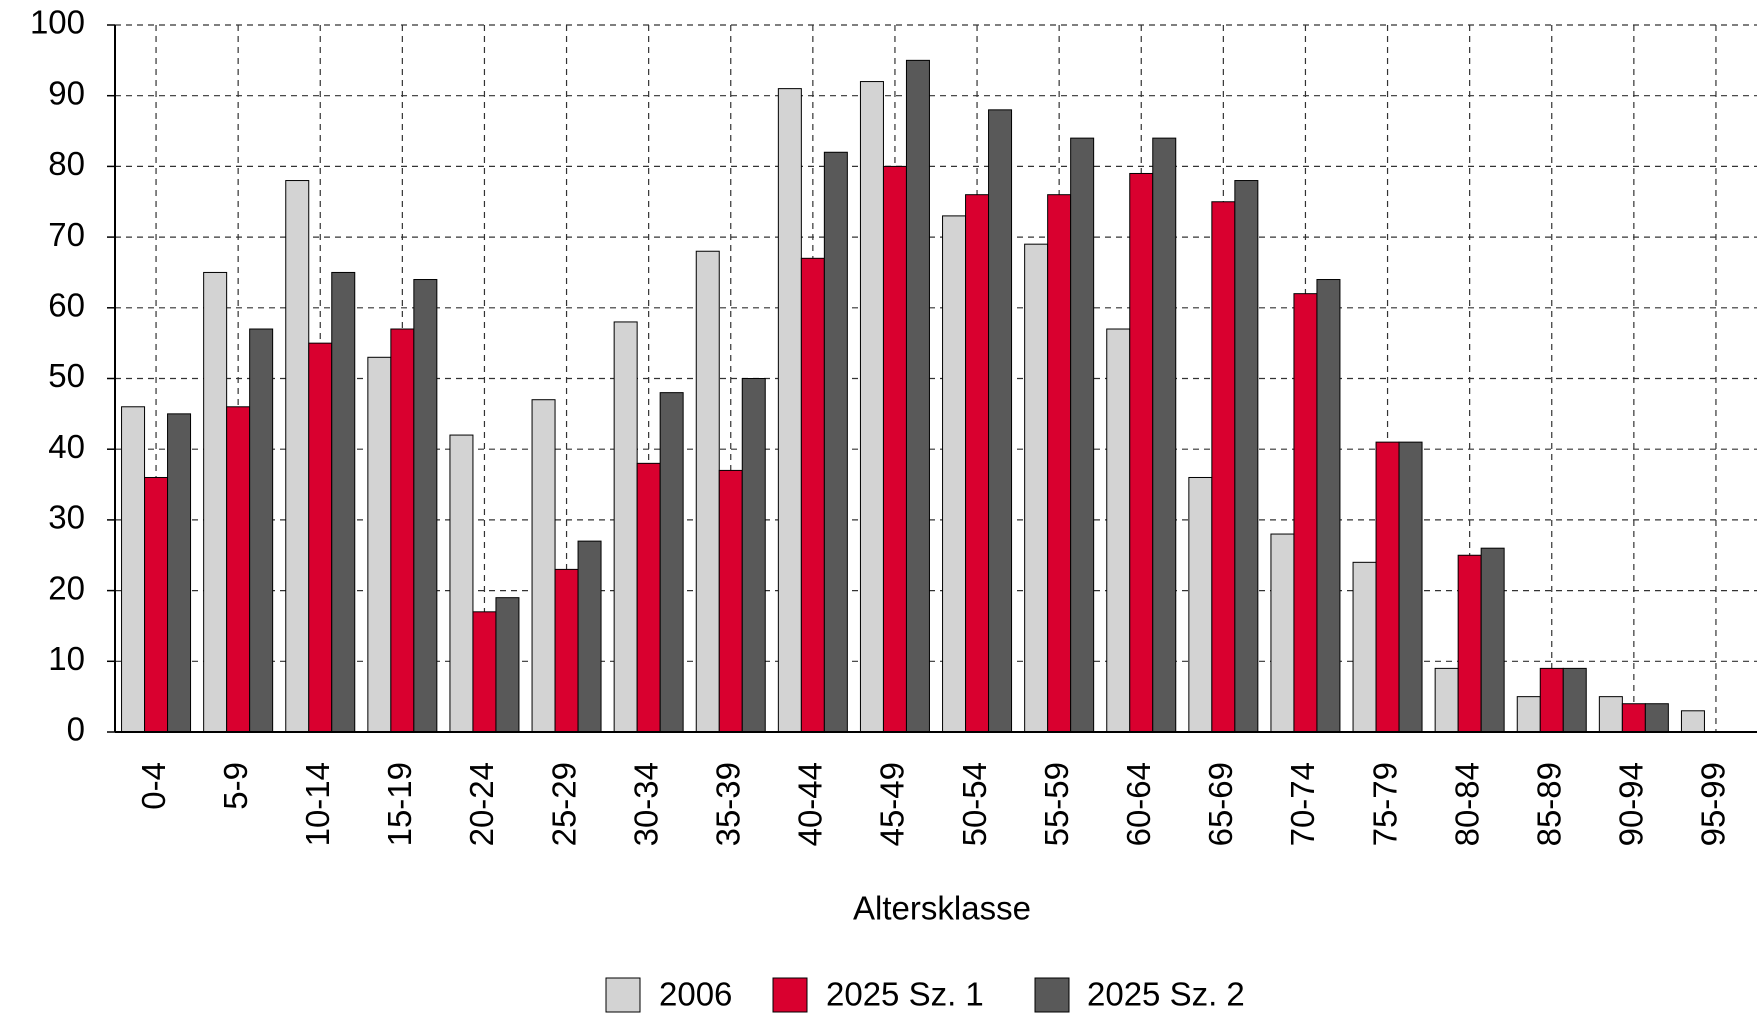 The height and width of the screenshot is (1018, 1758). What do you see at coordinates (1631, 804) in the screenshot?
I see `x-tick-label: 90-94` at bounding box center [1631, 804].